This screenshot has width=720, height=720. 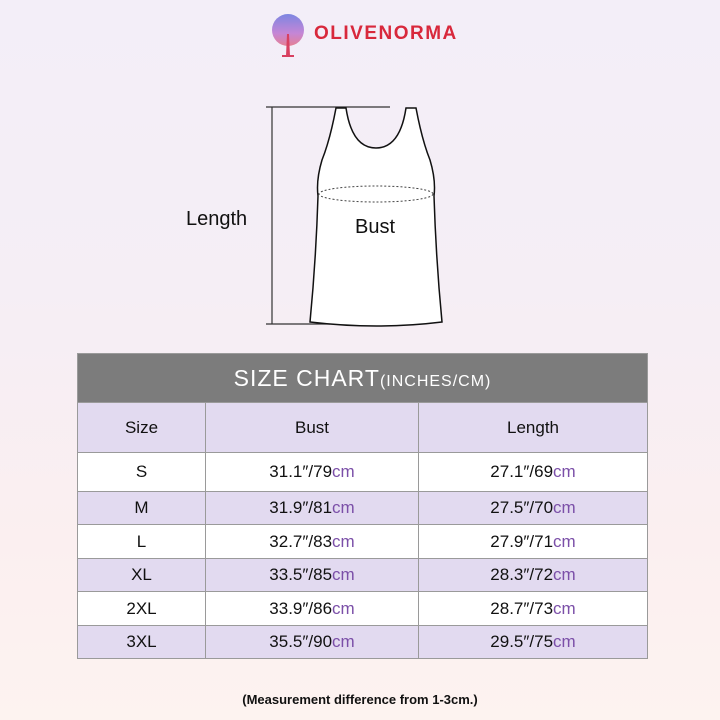 I want to click on table-row: L 32.7″/83cm 27.9″/71cm, so click(x=362, y=541).